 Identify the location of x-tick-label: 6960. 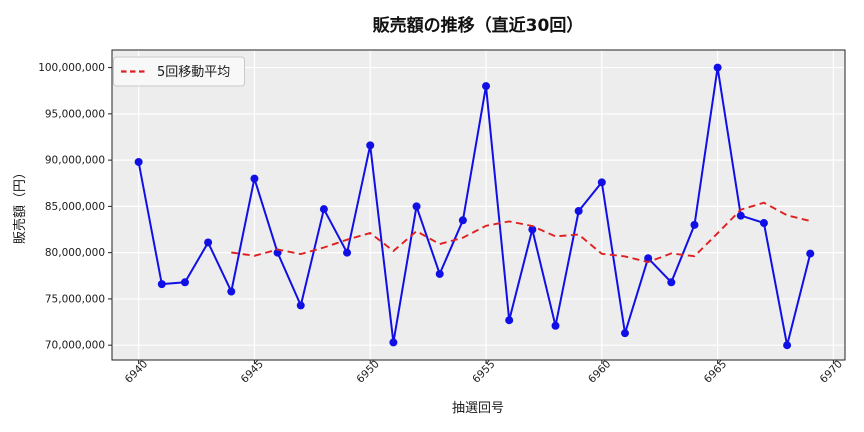
(599, 371).